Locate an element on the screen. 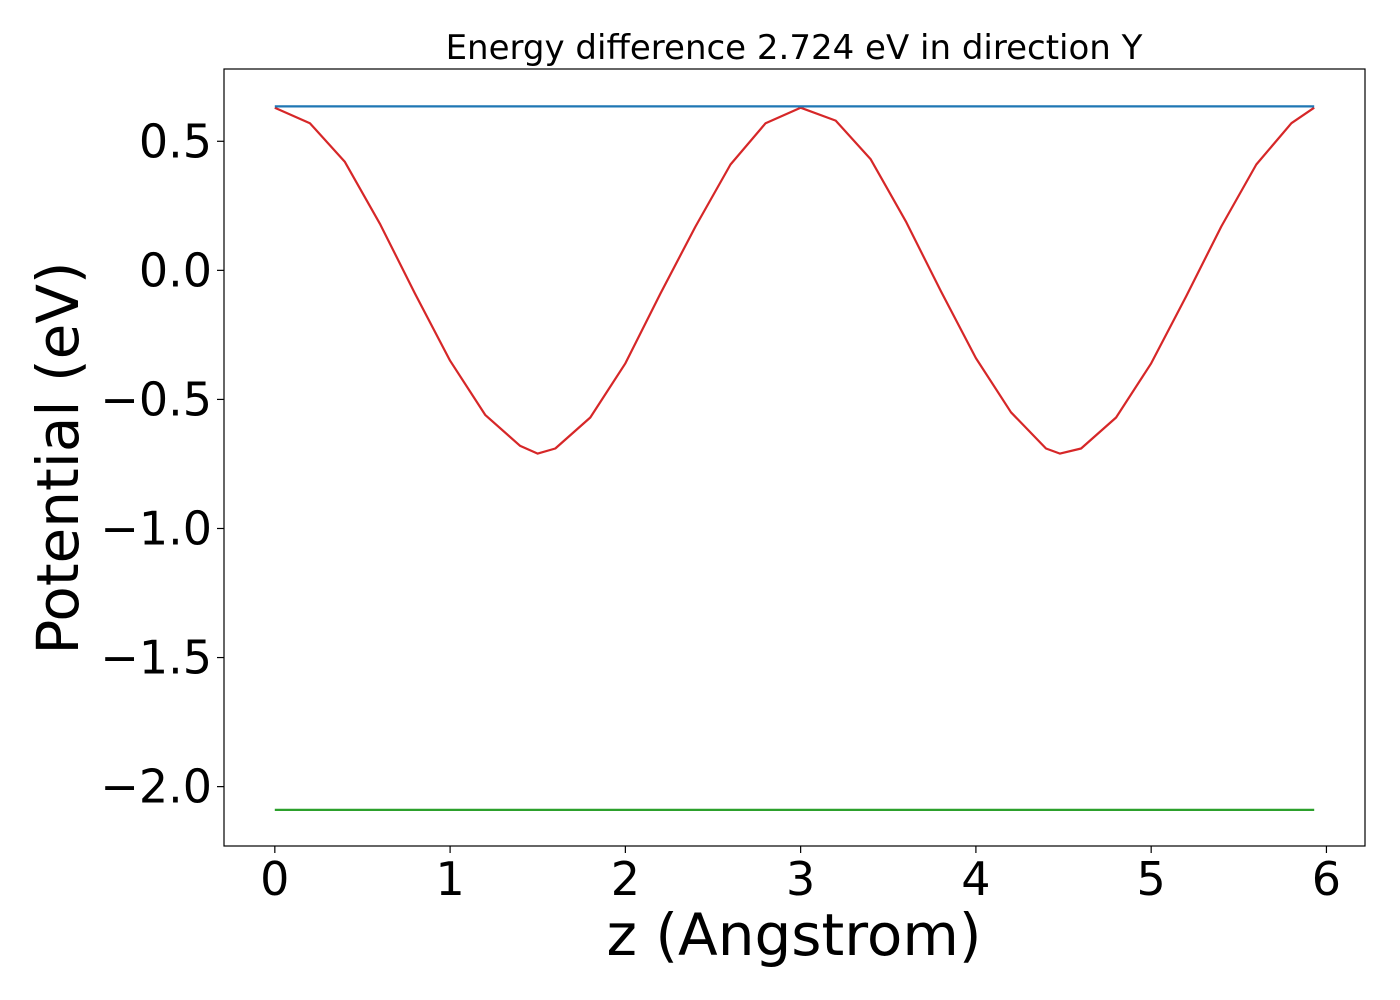 This screenshot has width=1400, height=1000. x-tick-label: 6 is located at coordinates (1326, 879).